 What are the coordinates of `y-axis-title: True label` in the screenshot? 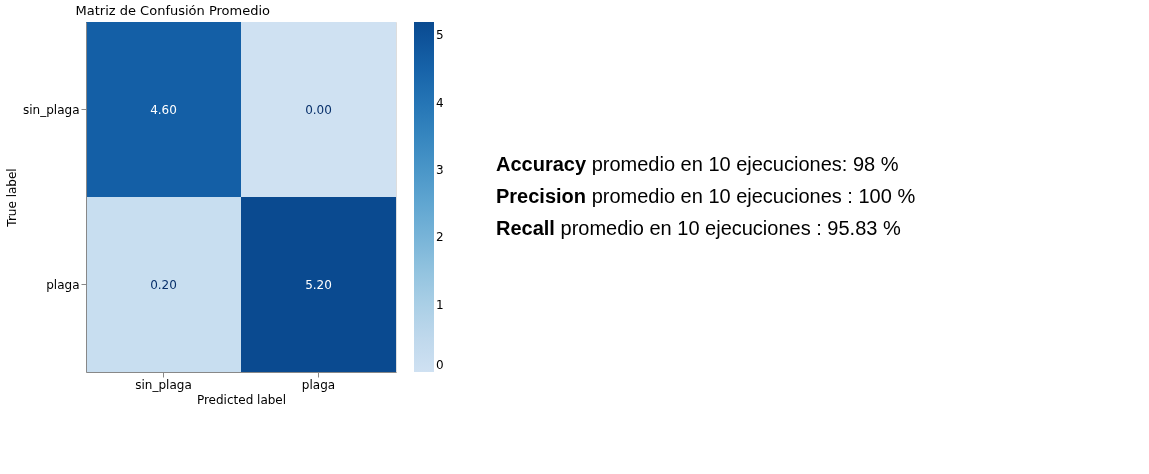 It's located at (12, 198).